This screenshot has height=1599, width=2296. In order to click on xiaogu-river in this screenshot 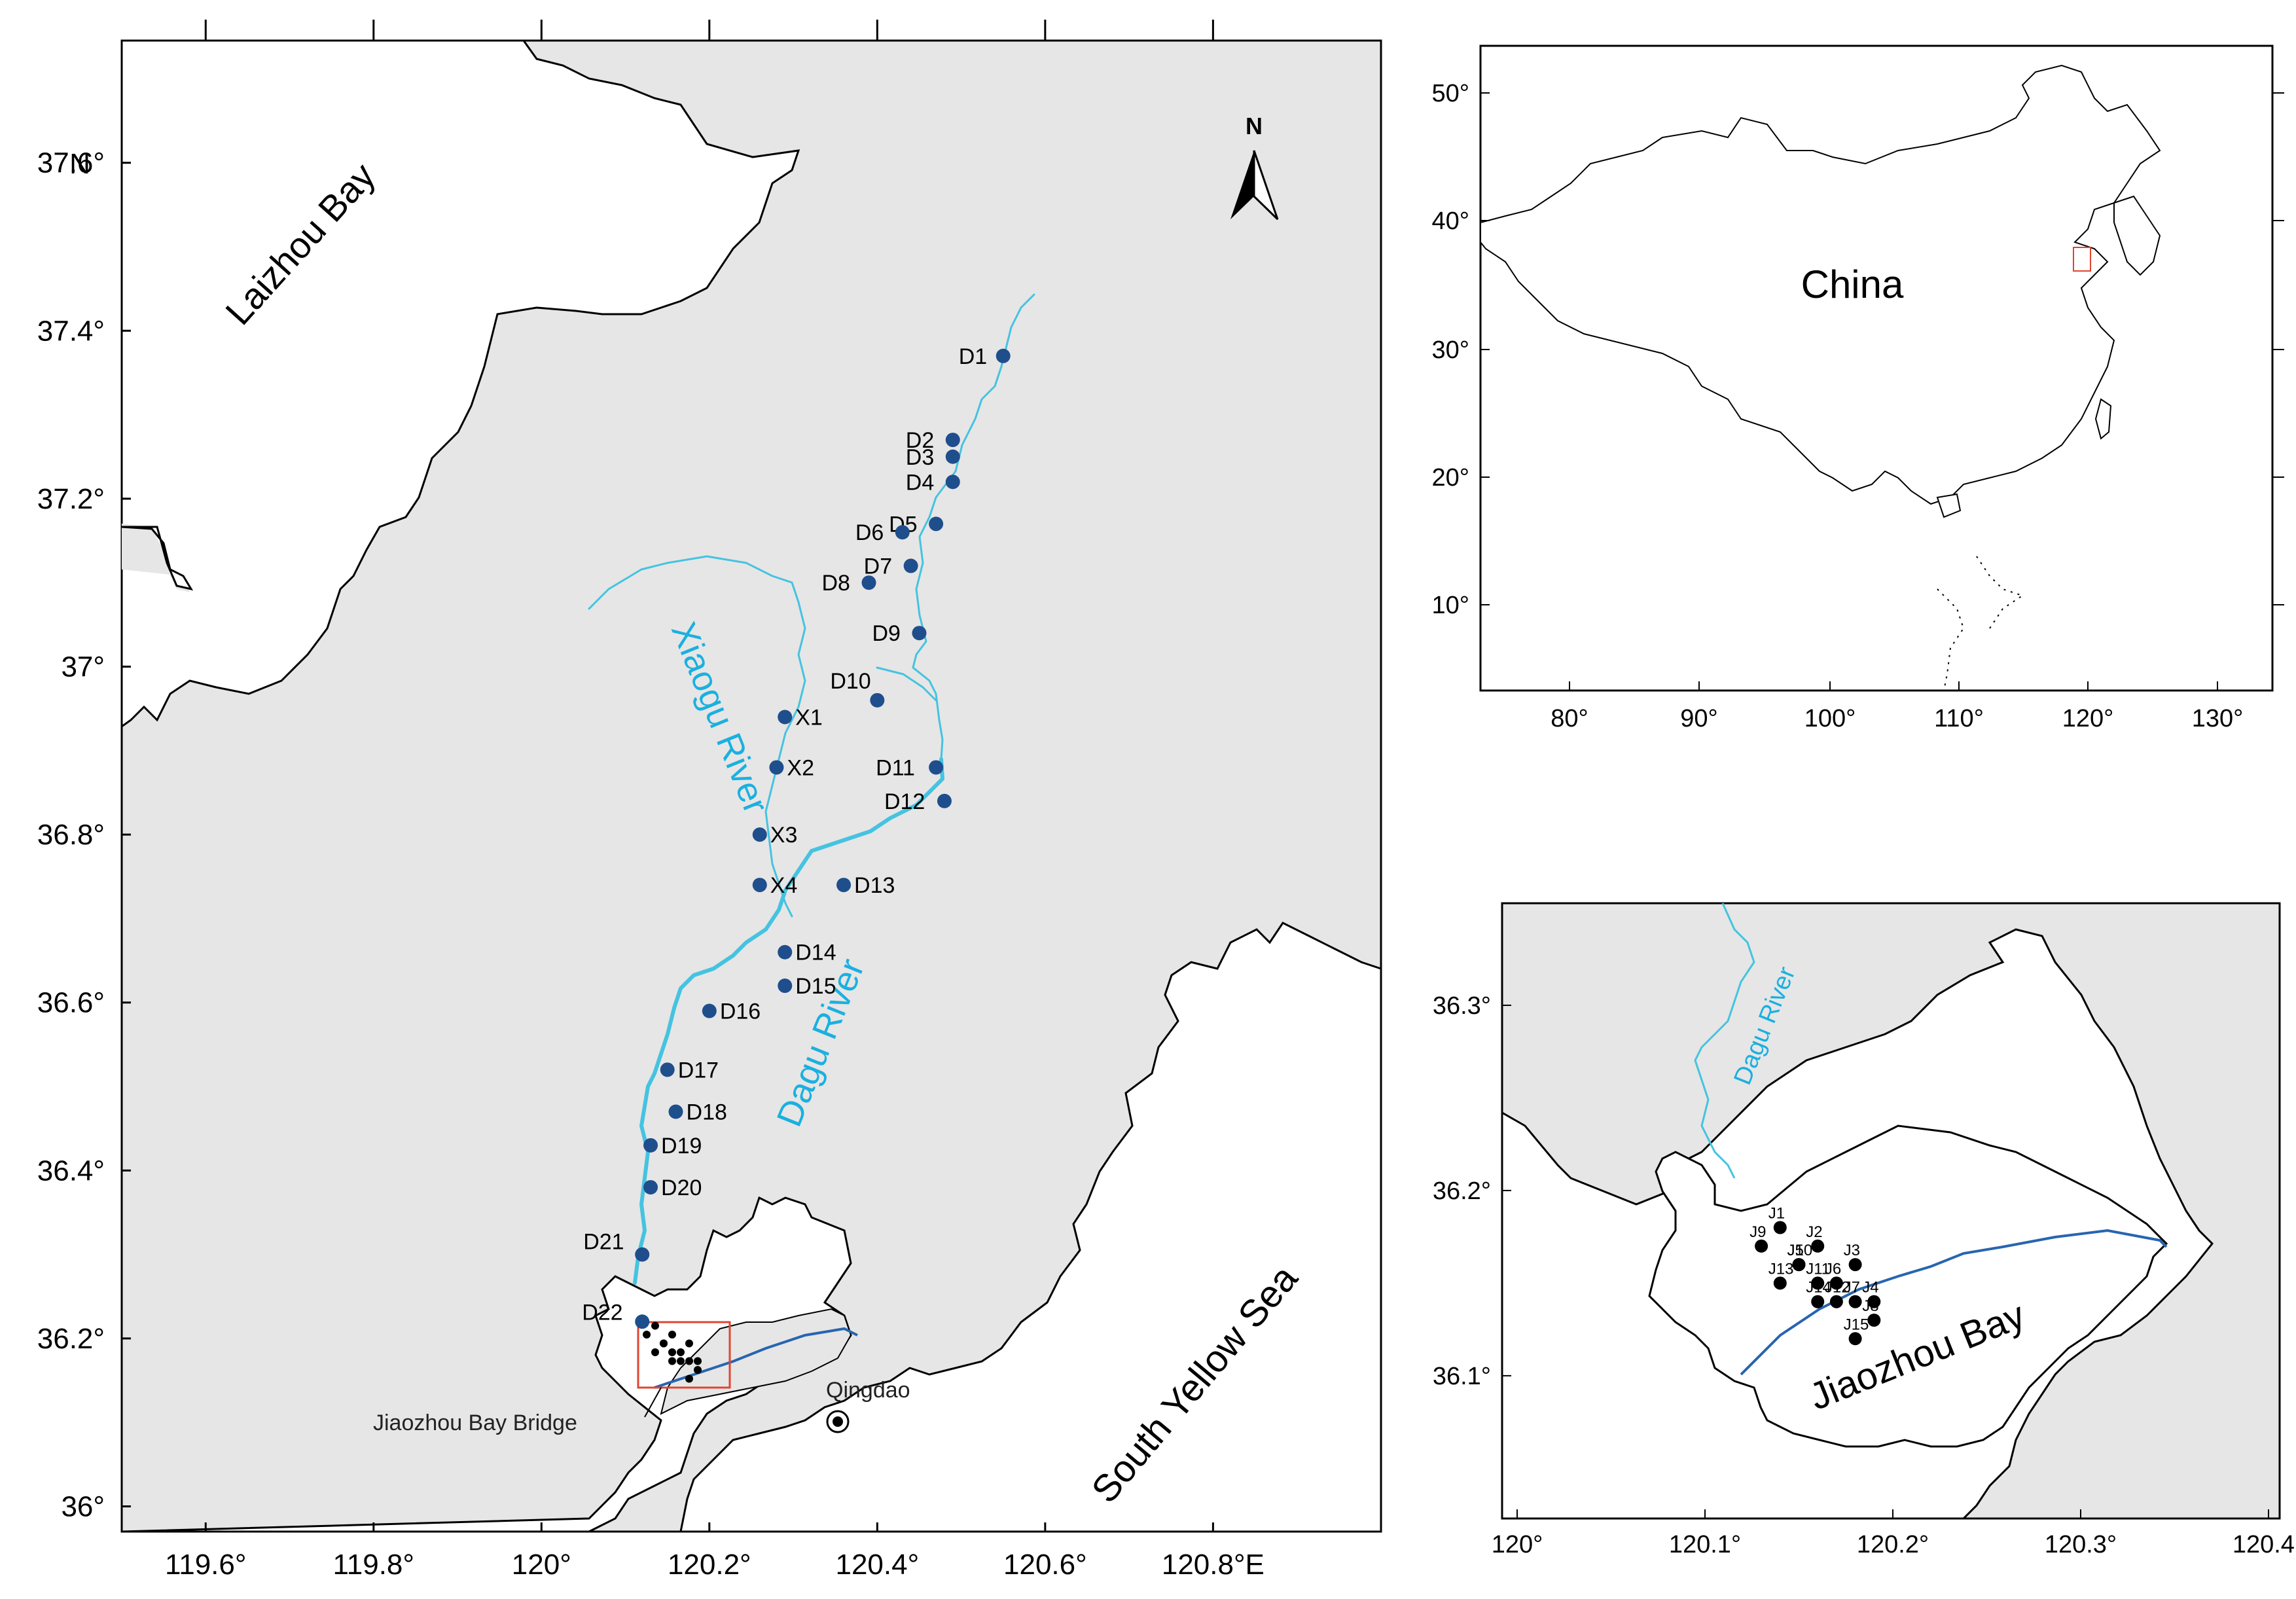, I will do `click(697, 736)`.